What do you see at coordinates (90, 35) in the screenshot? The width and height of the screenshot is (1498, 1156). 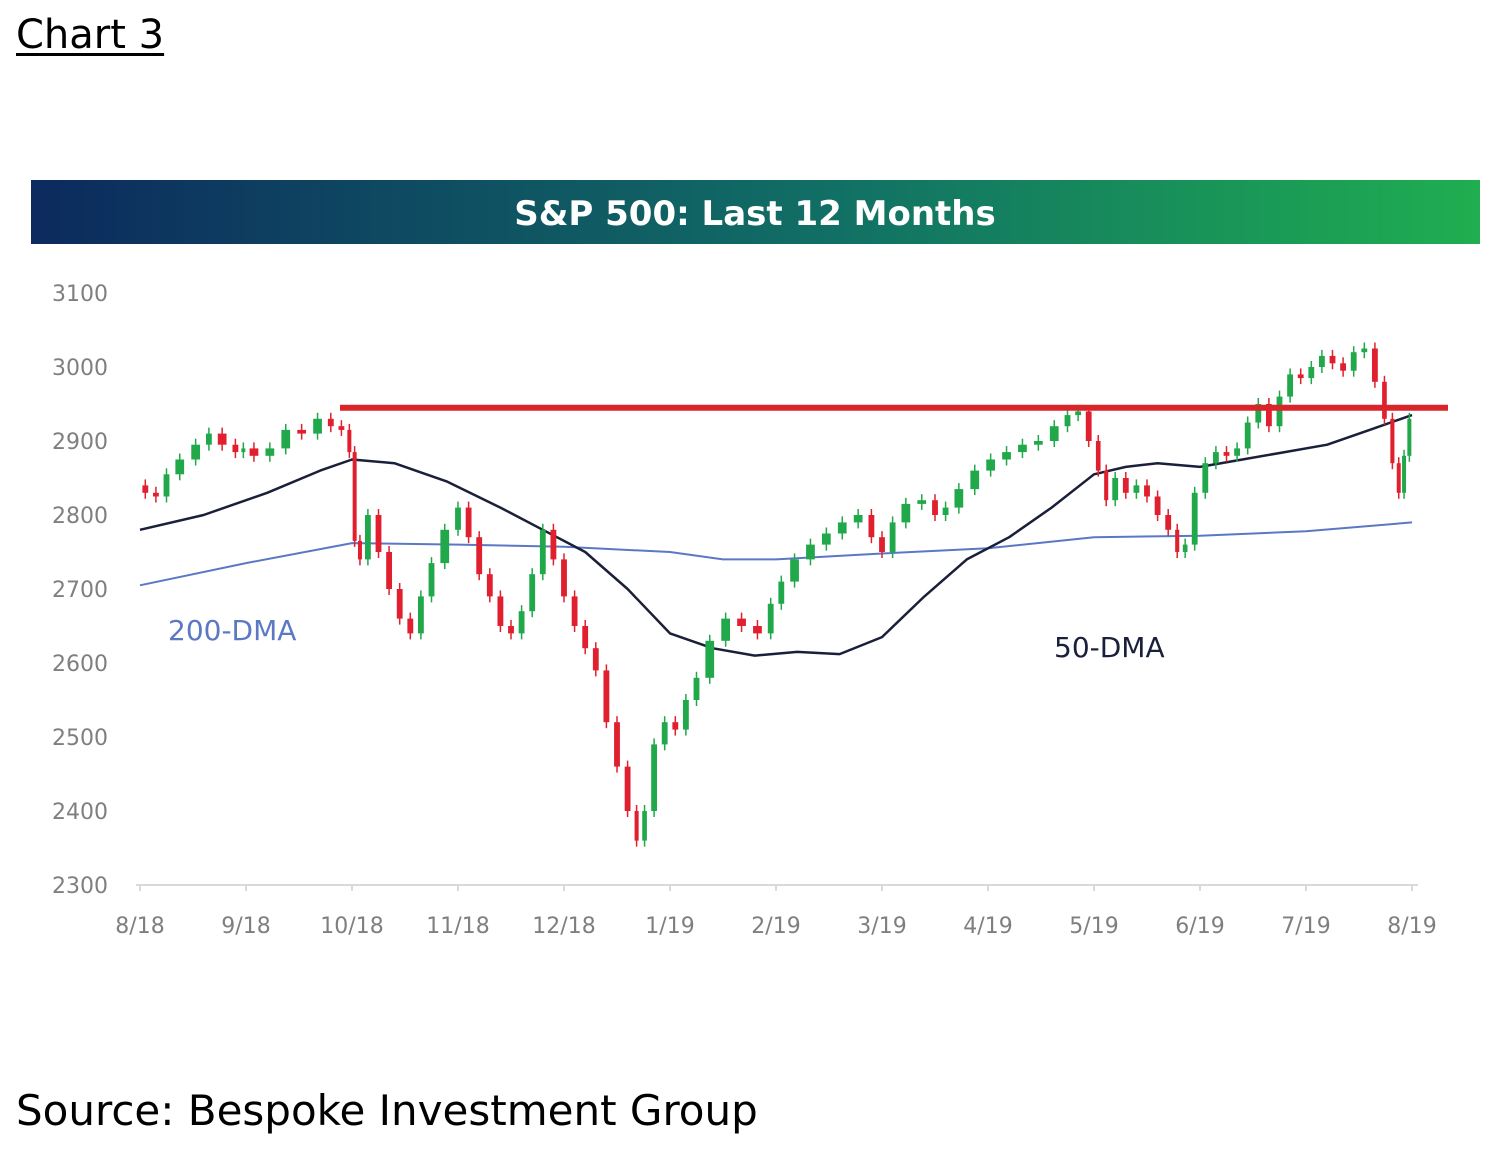 I see `chart-caption: Chart 3` at bounding box center [90, 35].